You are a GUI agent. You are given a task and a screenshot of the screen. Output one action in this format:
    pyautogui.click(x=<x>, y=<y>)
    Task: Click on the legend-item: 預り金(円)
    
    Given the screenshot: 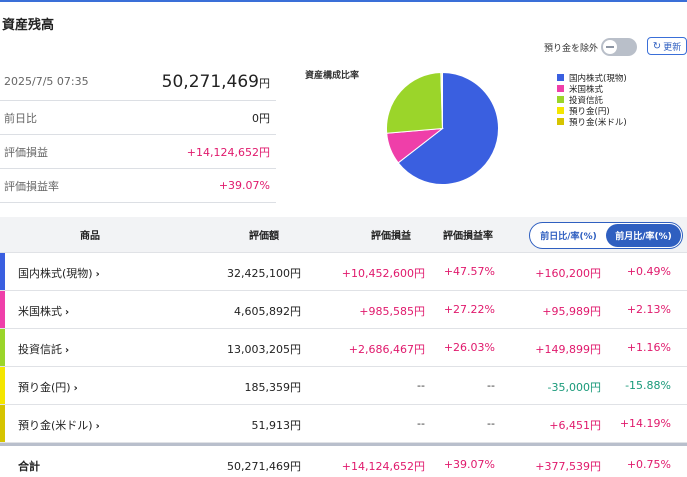 What is the action you would take?
    pyautogui.click(x=592, y=111)
    